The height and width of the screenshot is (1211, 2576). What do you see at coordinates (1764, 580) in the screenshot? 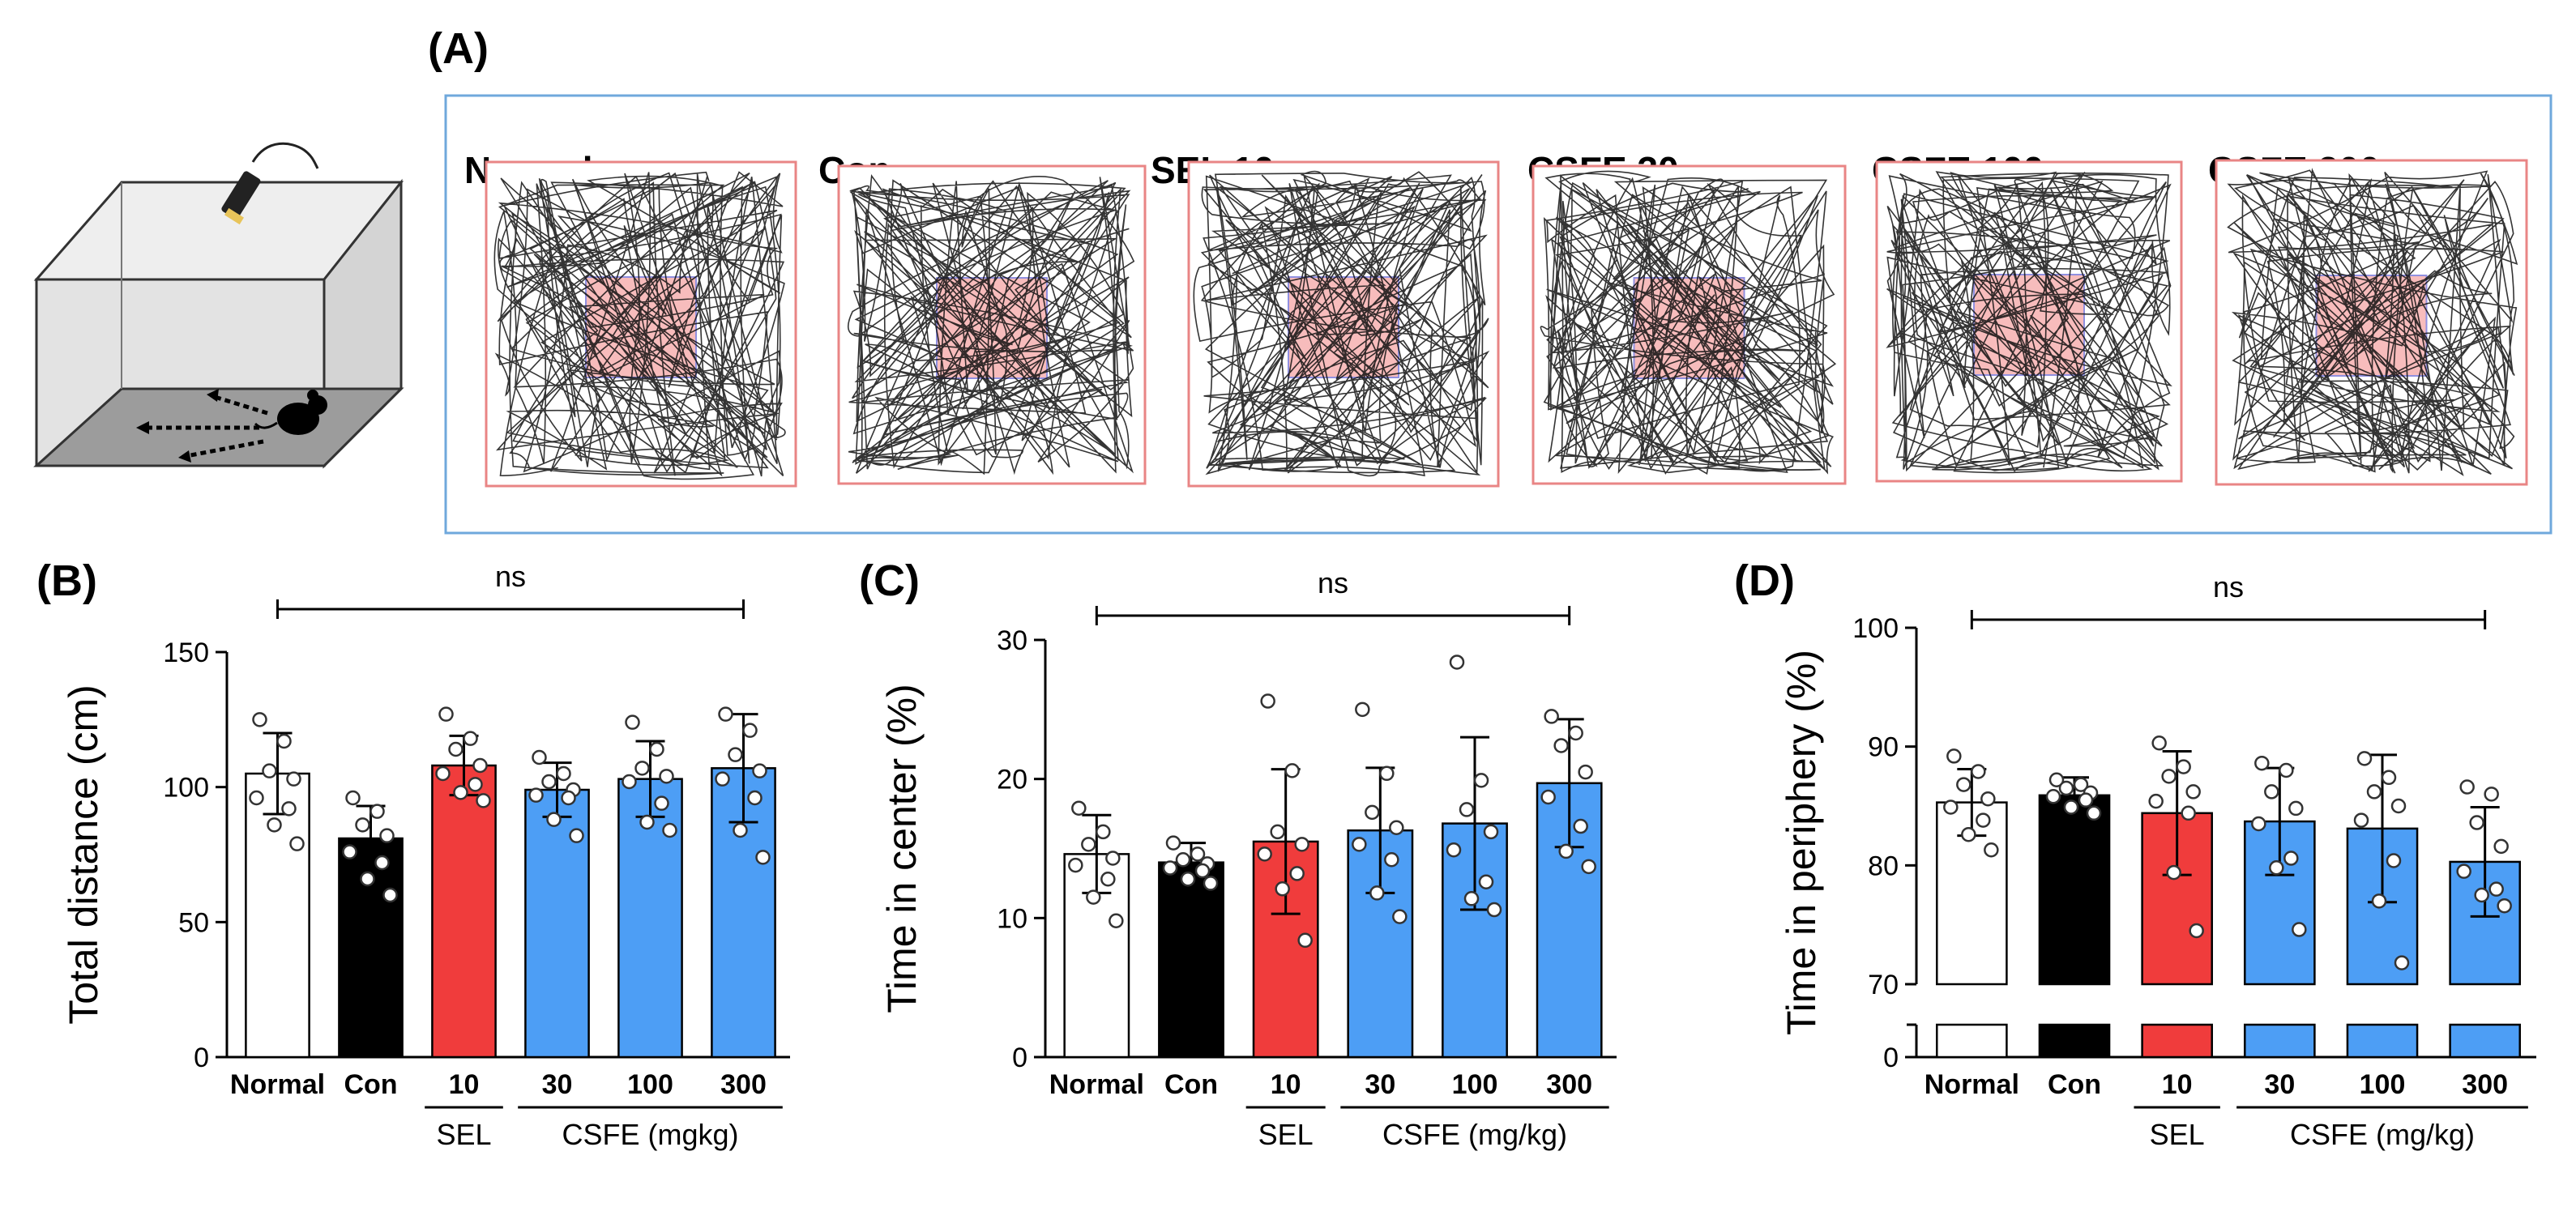
I see `panel-label: (D)` at bounding box center [1764, 580].